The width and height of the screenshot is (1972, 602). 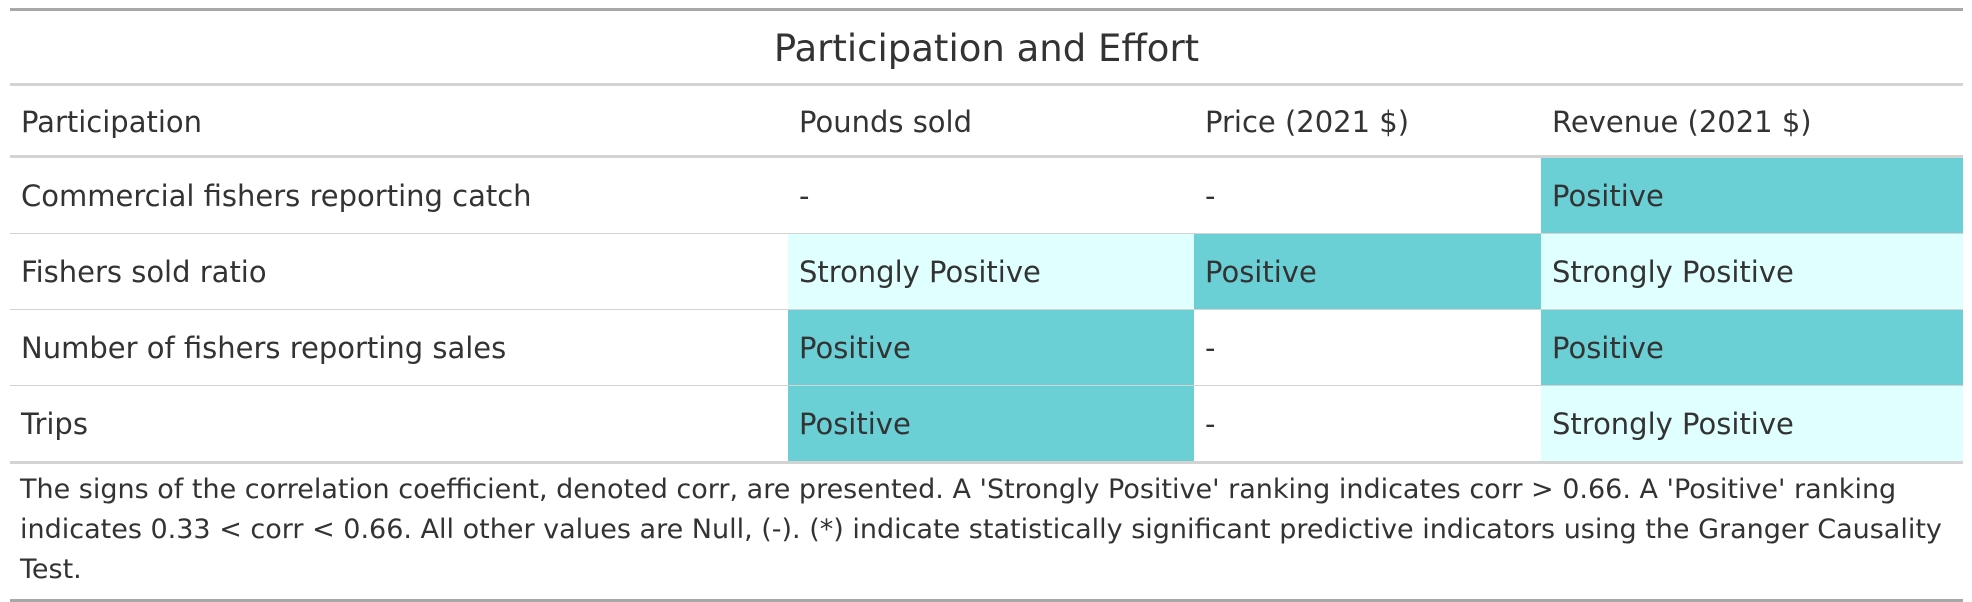 I want to click on column-header-participation: Participation, so click(x=399, y=122).